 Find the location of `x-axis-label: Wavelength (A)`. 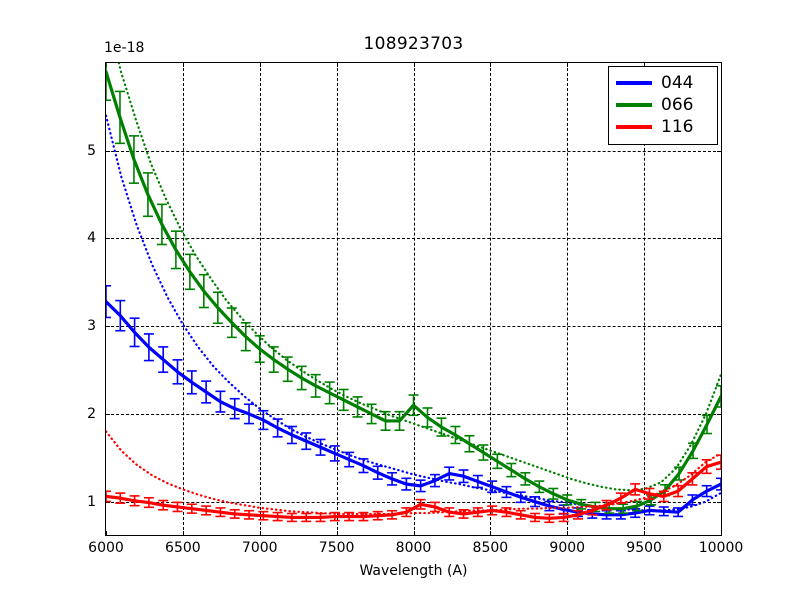

x-axis-label: Wavelength (A) is located at coordinates (413, 571).